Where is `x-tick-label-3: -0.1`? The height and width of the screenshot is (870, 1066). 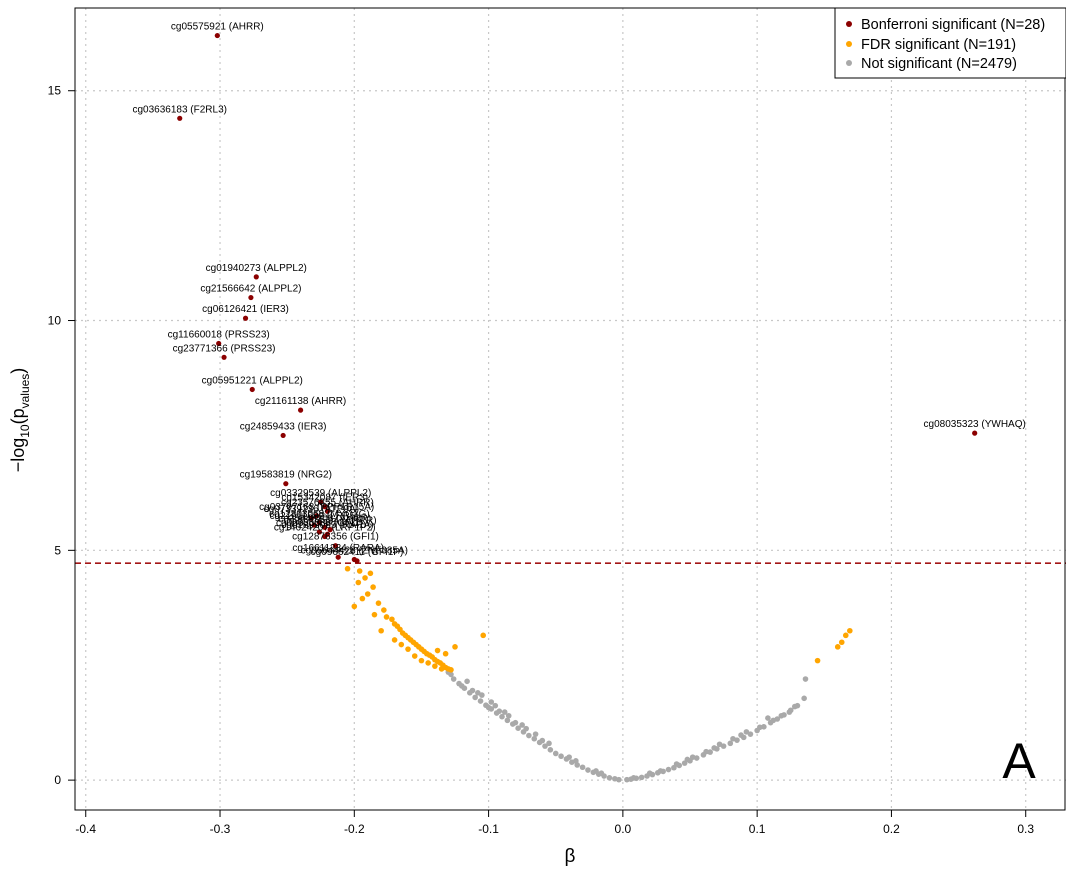
x-tick-label-3: -0.1 is located at coordinates (488, 829).